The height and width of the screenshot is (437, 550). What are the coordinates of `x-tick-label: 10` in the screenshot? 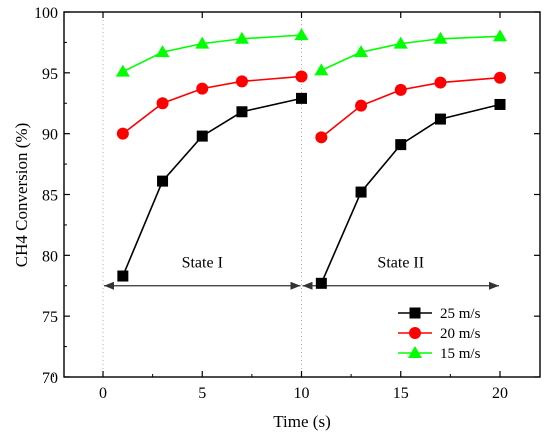 It's located at (302, 393).